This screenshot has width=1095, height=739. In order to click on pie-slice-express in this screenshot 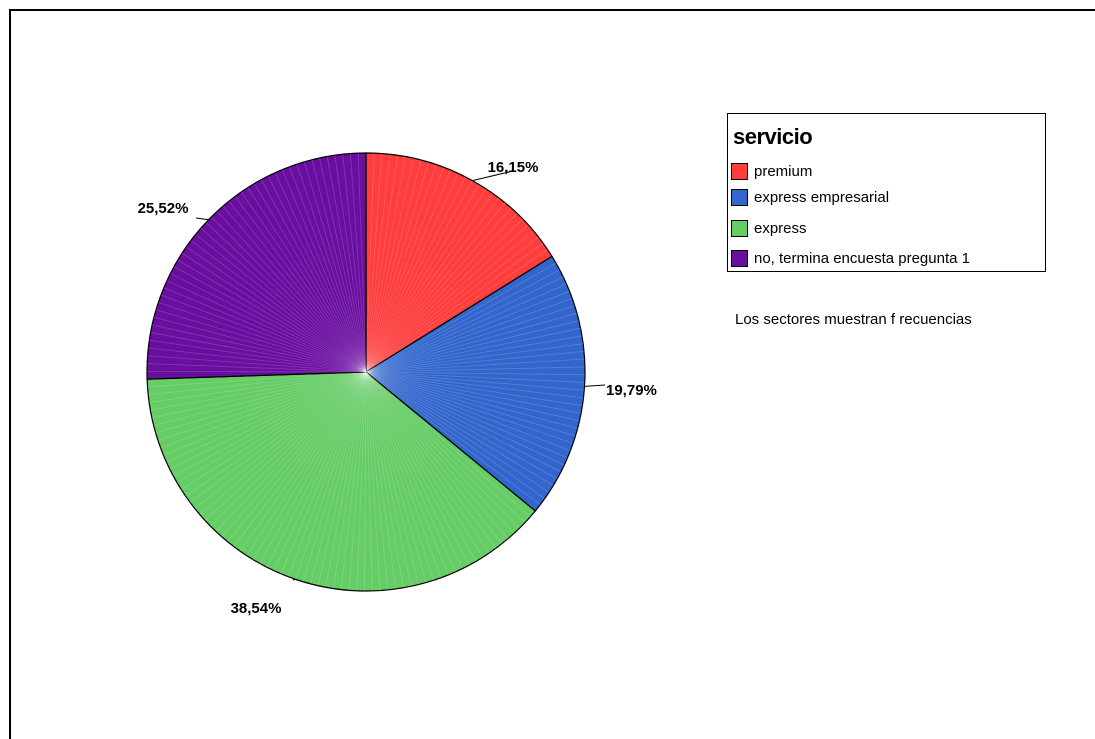, I will do `click(341, 481)`.